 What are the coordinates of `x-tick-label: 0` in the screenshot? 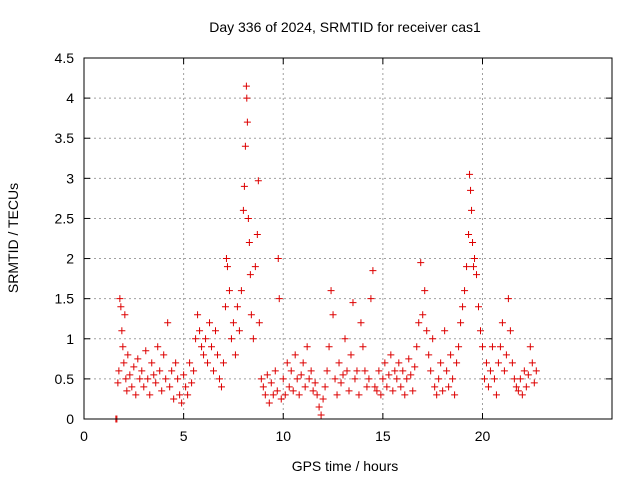 It's located at (84, 436).